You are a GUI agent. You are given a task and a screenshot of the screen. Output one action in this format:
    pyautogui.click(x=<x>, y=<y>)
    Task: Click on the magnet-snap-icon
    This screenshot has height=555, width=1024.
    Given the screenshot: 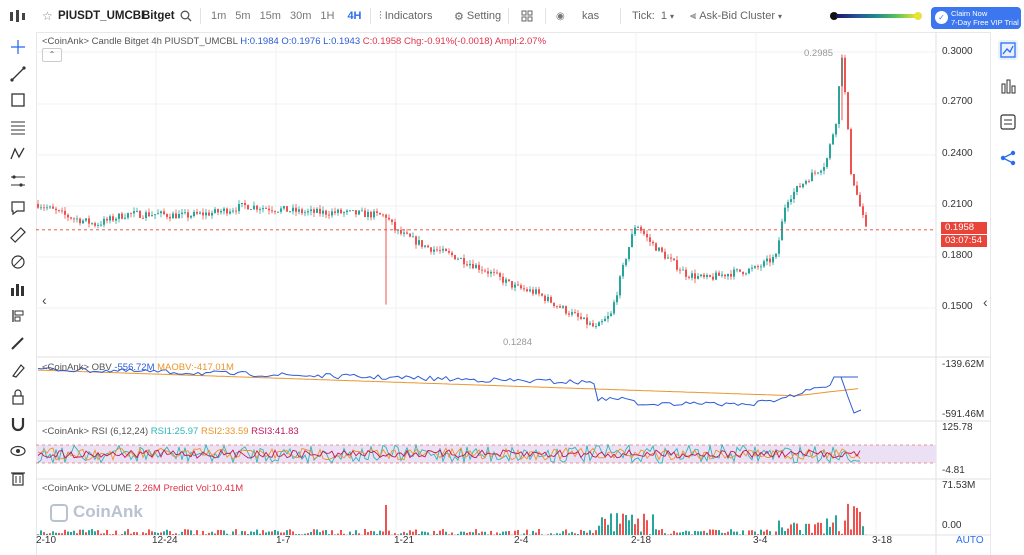 What is the action you would take?
    pyautogui.click(x=18, y=424)
    